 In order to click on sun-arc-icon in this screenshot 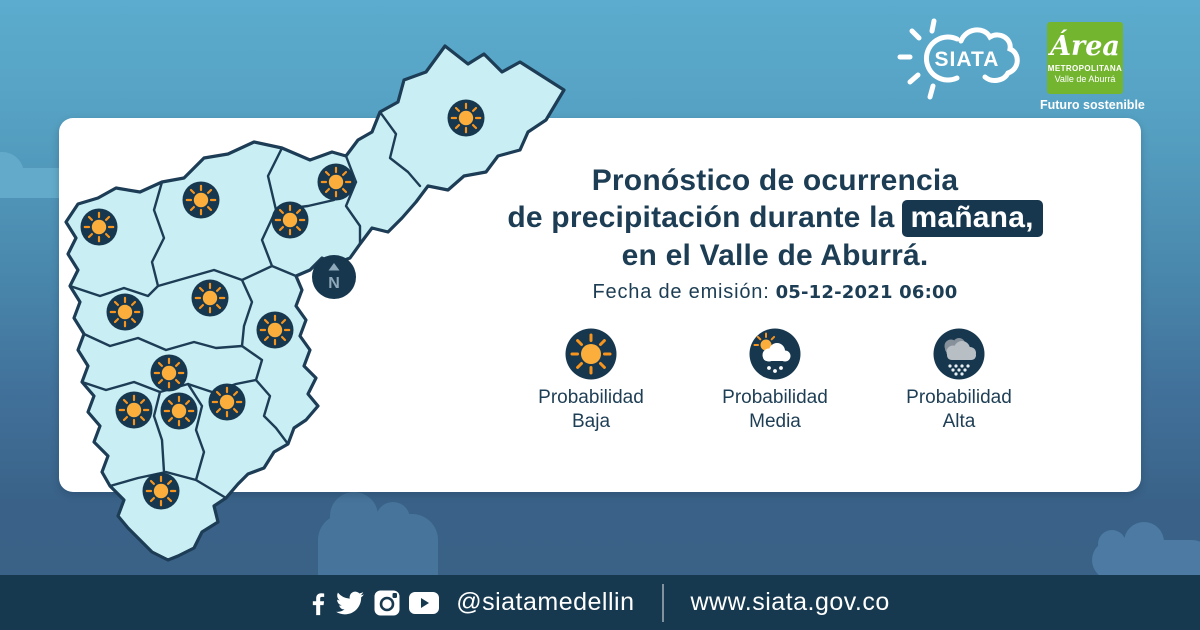, I will do `click(942, 58)`.